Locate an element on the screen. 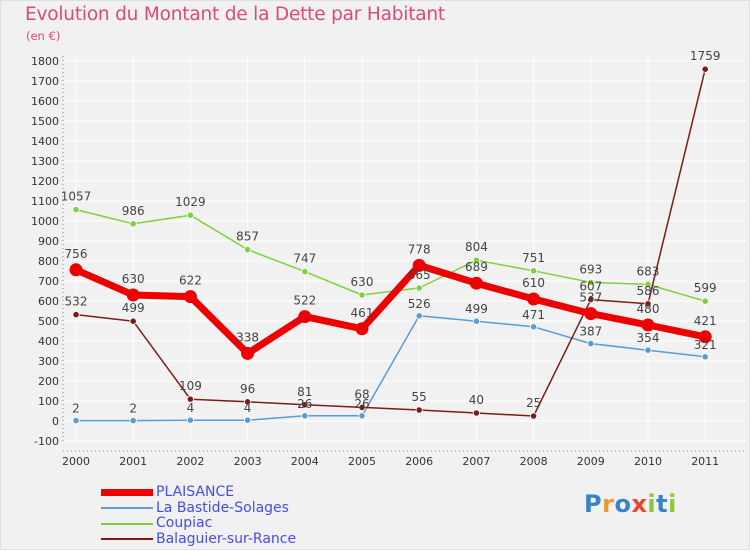 The width and height of the screenshot is (750, 551). legend-label: Balaguier-sur-Rance is located at coordinates (226, 538).